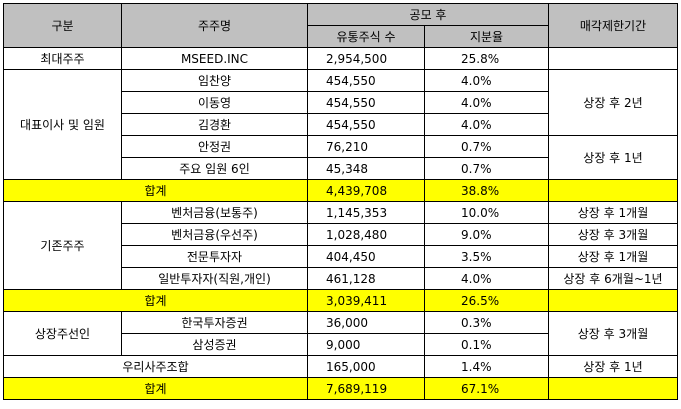  What do you see at coordinates (214, 322) in the screenshot?
I see `shareholder-cell: 한국투자증권` at bounding box center [214, 322].